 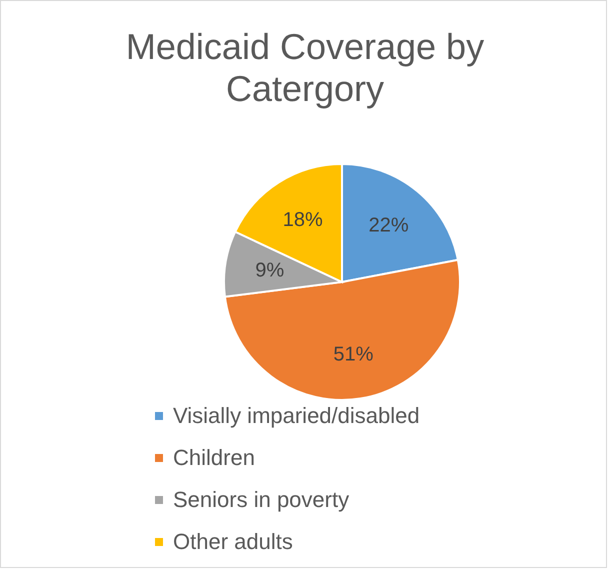 I want to click on legend-label: Children, so click(x=214, y=458).